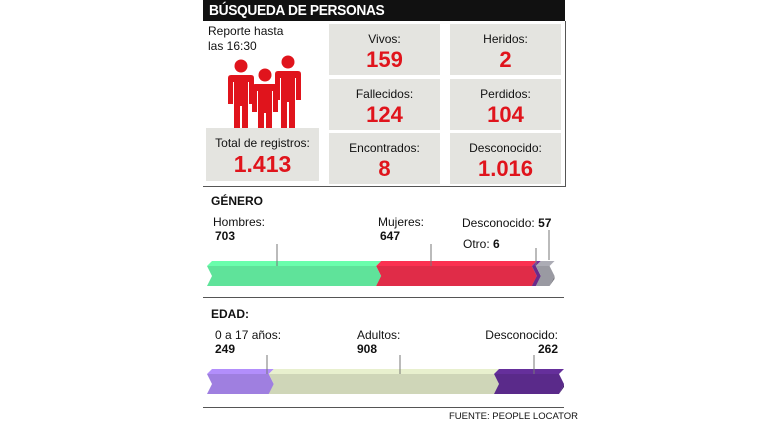 This screenshot has width=762, height=428. I want to click on gender-label-otro: Otro: 6, so click(481, 244).